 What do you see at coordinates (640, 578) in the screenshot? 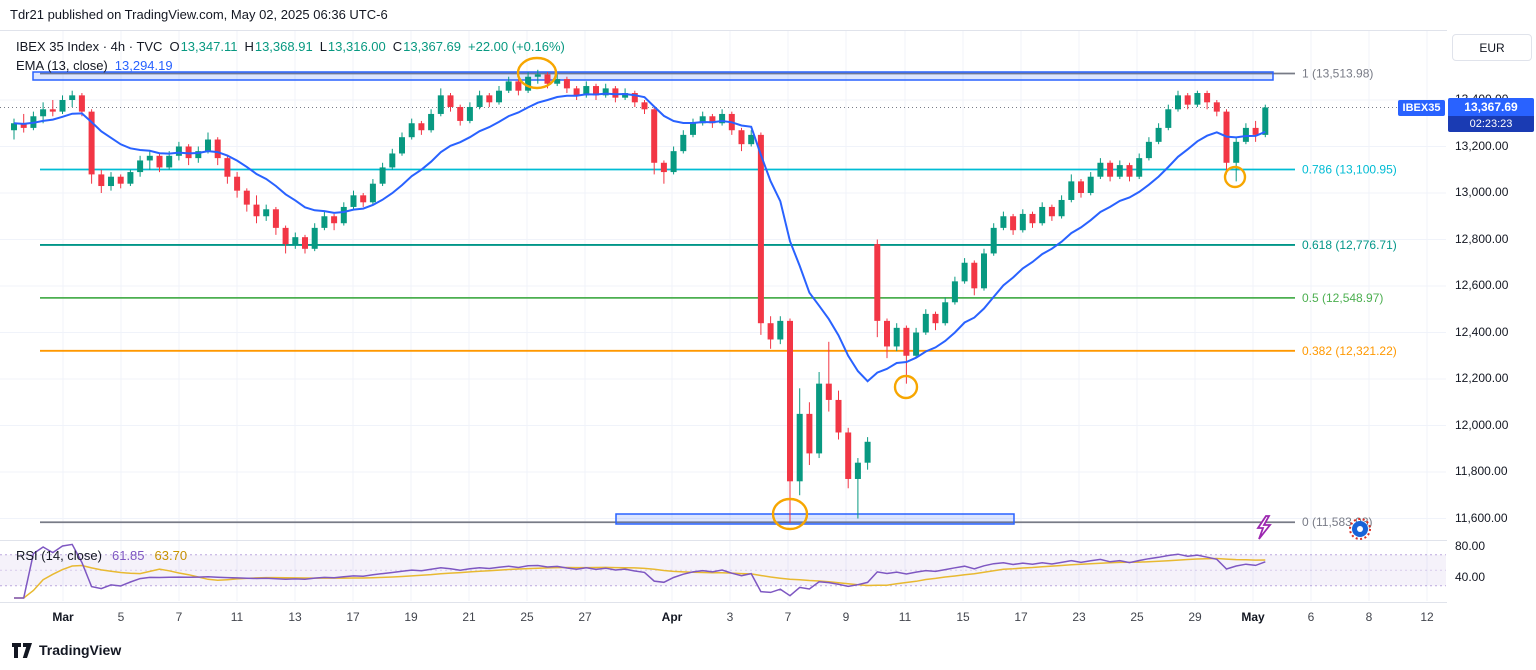
I see `rsi-ma-line` at bounding box center [640, 578].